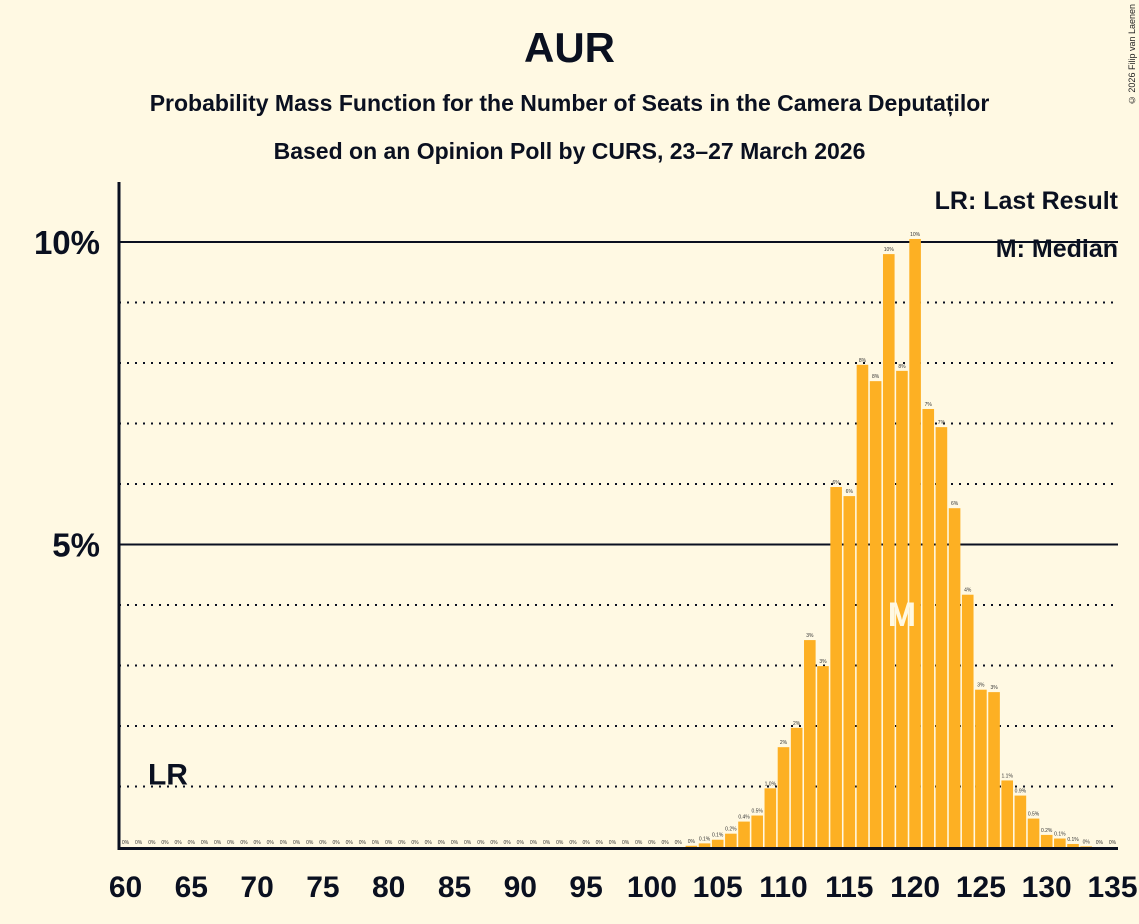  Describe the element at coordinates (569, 47) in the screenshot. I see `chart-title: AUR` at that location.